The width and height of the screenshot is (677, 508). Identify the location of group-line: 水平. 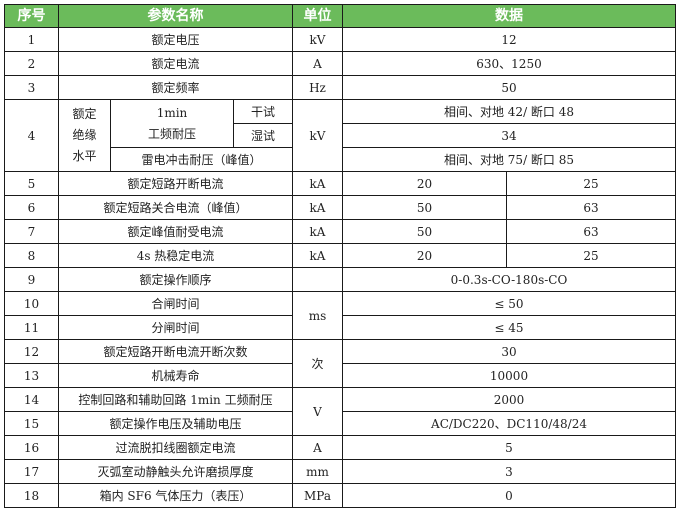
(84, 156).